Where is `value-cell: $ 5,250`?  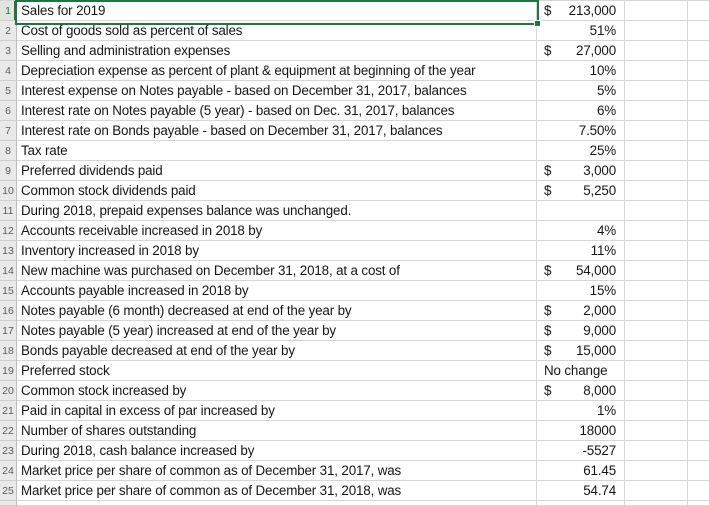 value-cell: $ 5,250 is located at coordinates (581, 191).